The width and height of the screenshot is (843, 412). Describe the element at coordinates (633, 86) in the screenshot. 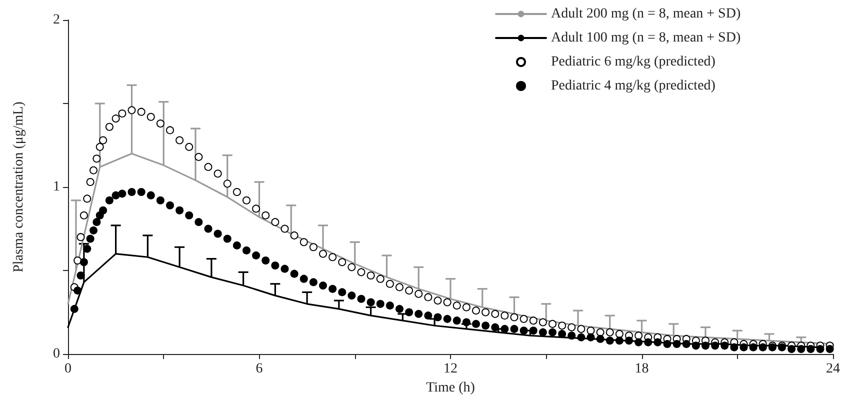

I see `legend-label: Pediatric 4 mg/kg (predicted)` at that location.